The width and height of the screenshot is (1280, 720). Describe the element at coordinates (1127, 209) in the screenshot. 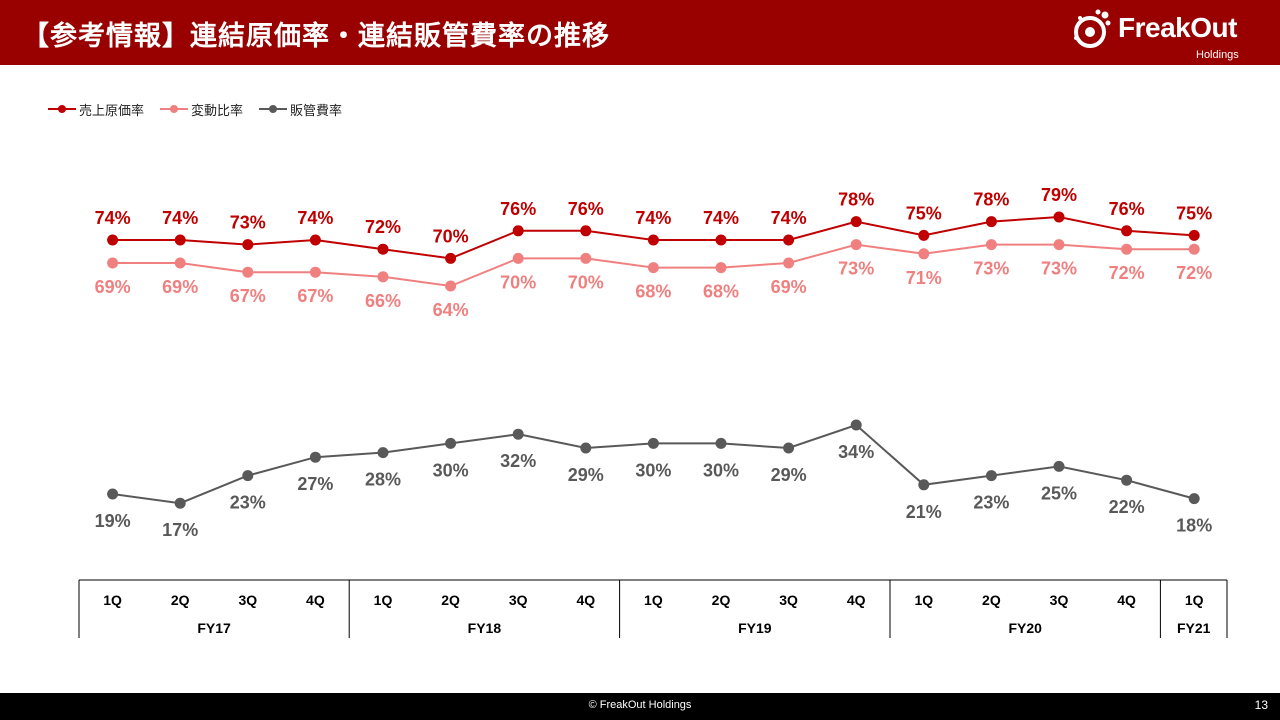

I see `data-label: 76%` at that location.